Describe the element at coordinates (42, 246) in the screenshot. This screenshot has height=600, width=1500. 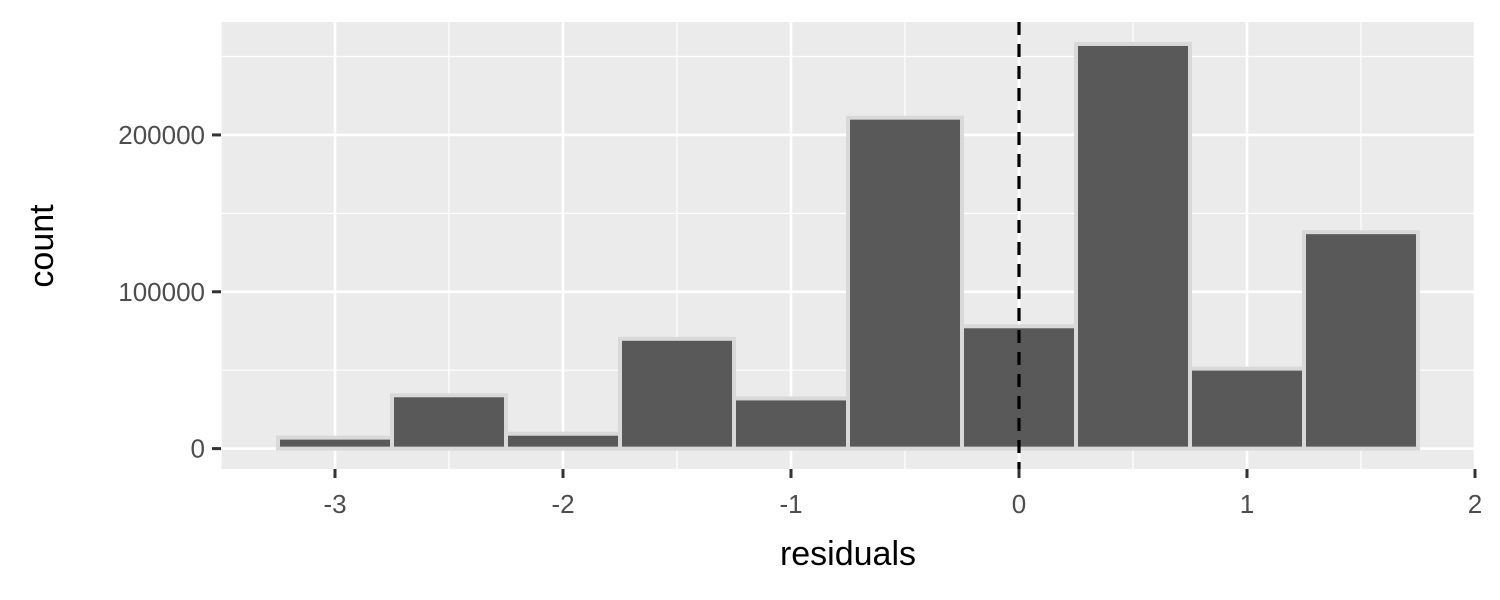
I see `y-axis-title: count` at that location.